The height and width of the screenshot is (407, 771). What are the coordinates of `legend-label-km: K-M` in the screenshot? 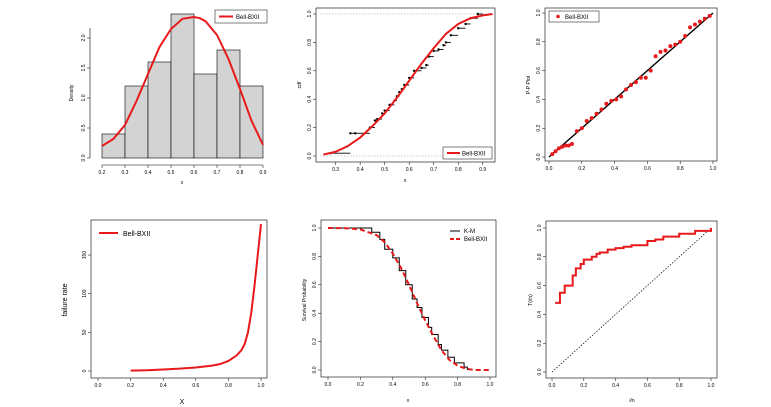 It's located at (469, 232).